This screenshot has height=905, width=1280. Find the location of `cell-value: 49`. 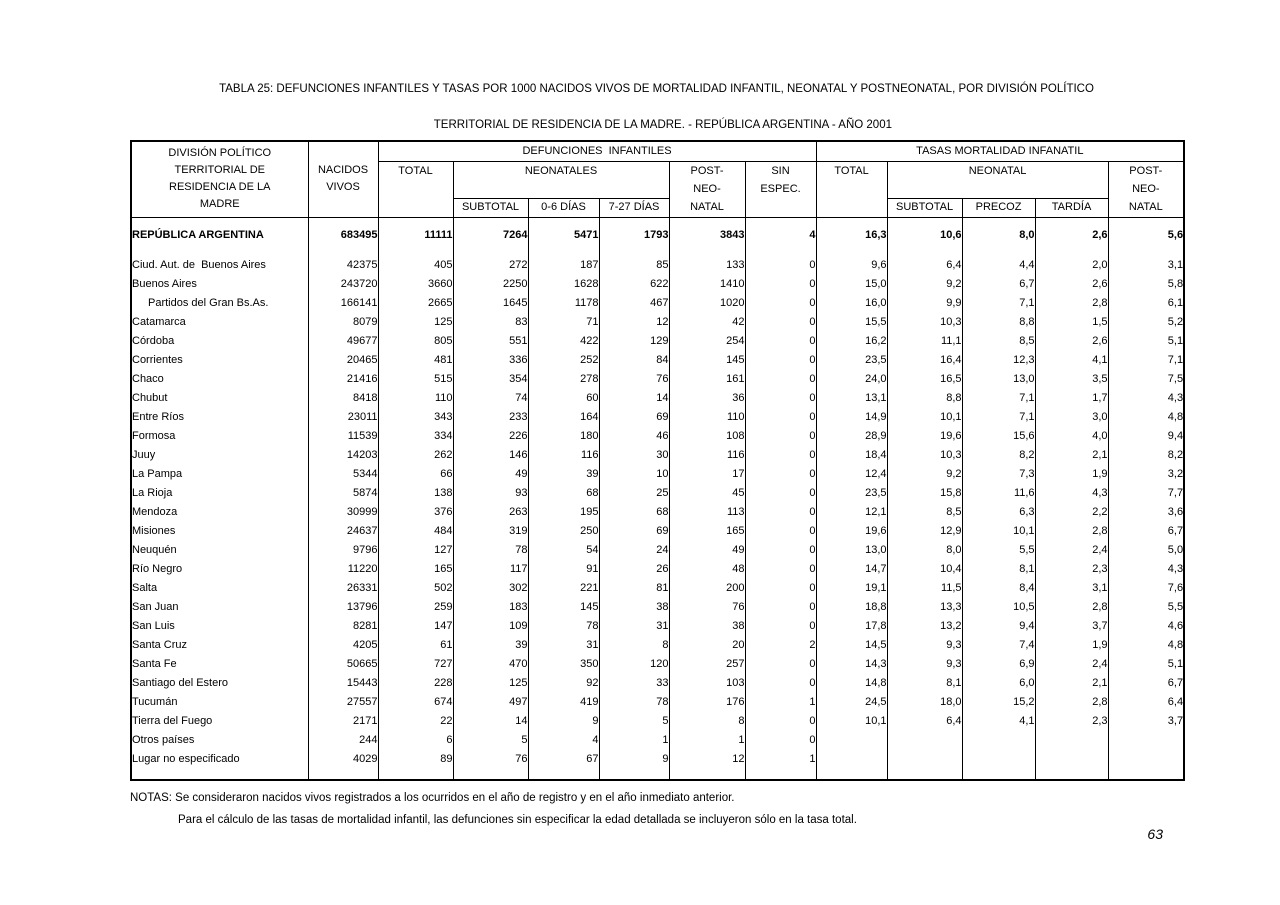

cell-value: 49 is located at coordinates (490, 473).